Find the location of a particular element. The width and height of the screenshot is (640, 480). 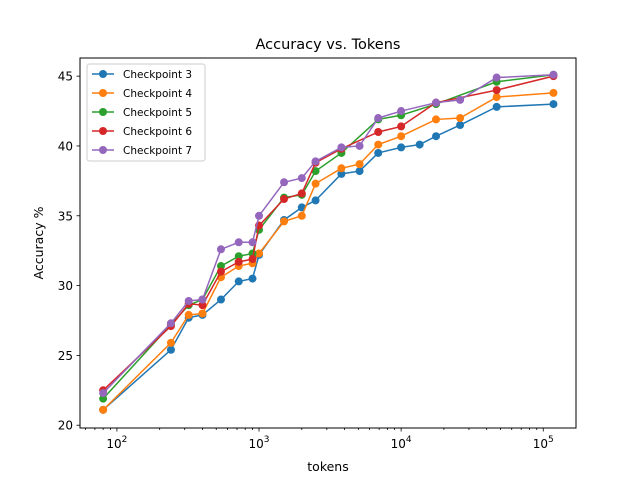

y-tick-label: 20 is located at coordinates (65, 426).